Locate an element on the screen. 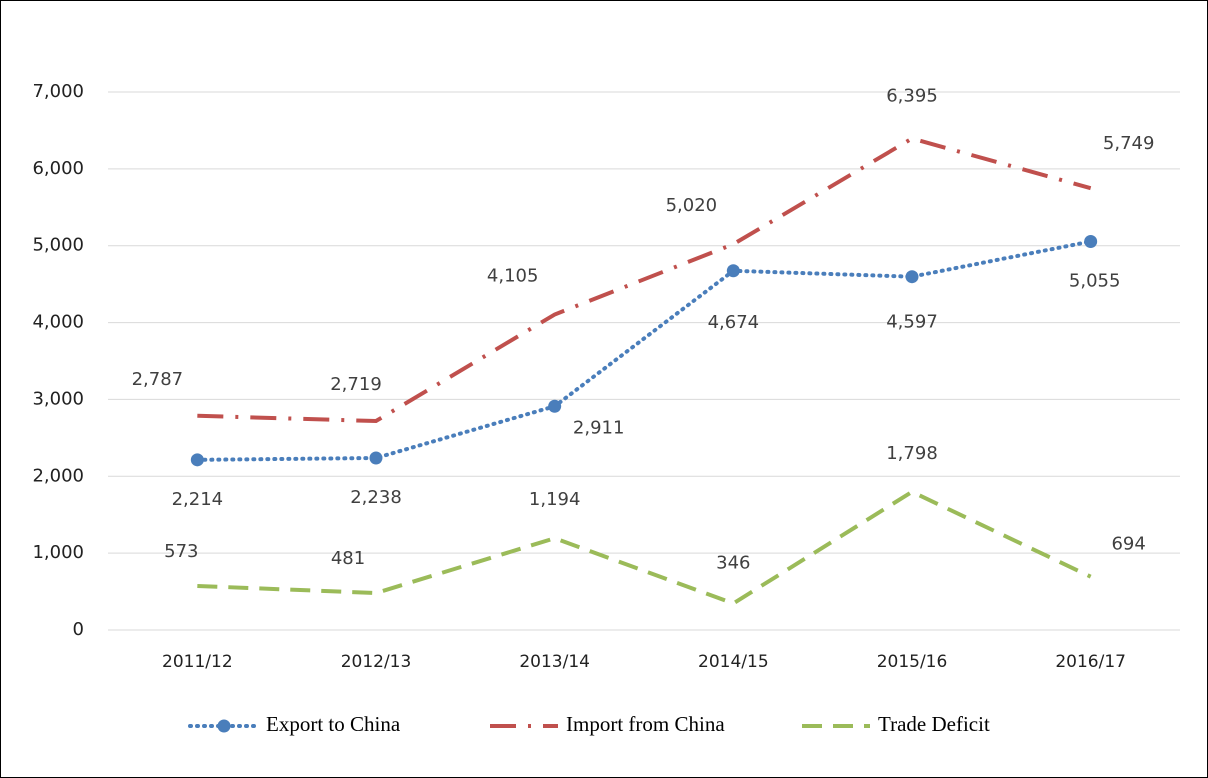 The height and width of the screenshot is (778, 1208). x-tick-label: 2014/15 is located at coordinates (733, 662).